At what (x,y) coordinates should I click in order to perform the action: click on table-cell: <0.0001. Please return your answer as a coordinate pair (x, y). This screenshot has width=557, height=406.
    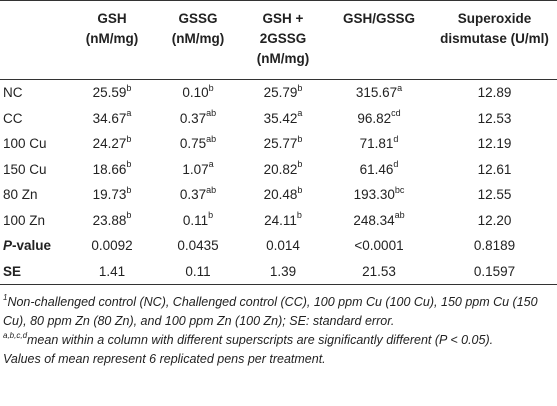
    Looking at the image, I should click on (379, 246).